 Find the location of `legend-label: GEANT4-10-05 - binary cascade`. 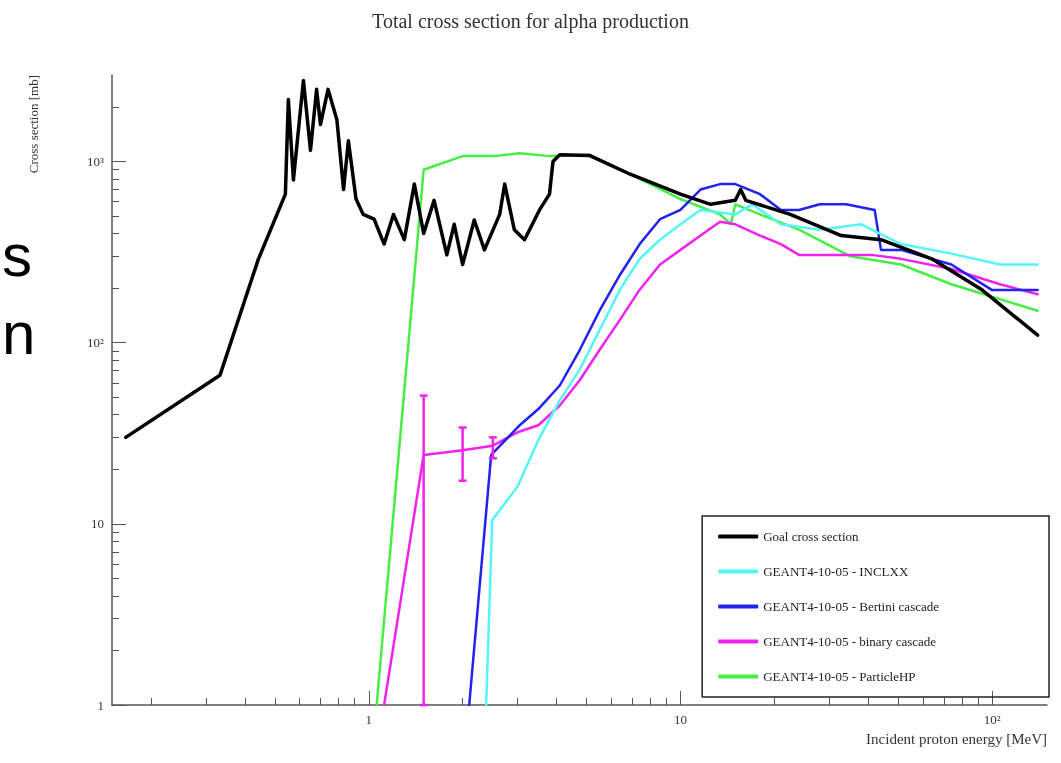

legend-label: GEANT4-10-05 - binary cascade is located at coordinates (850, 641).